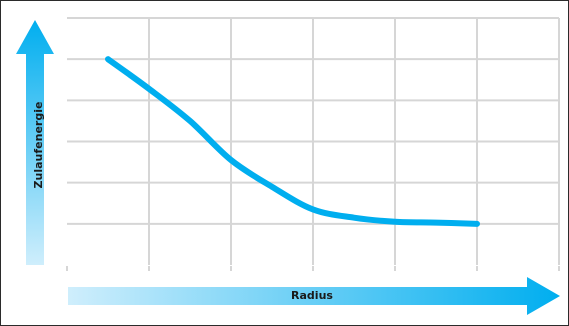 This screenshot has width=569, height=326. Describe the element at coordinates (313, 268) in the screenshot. I see `tick-marks` at that location.